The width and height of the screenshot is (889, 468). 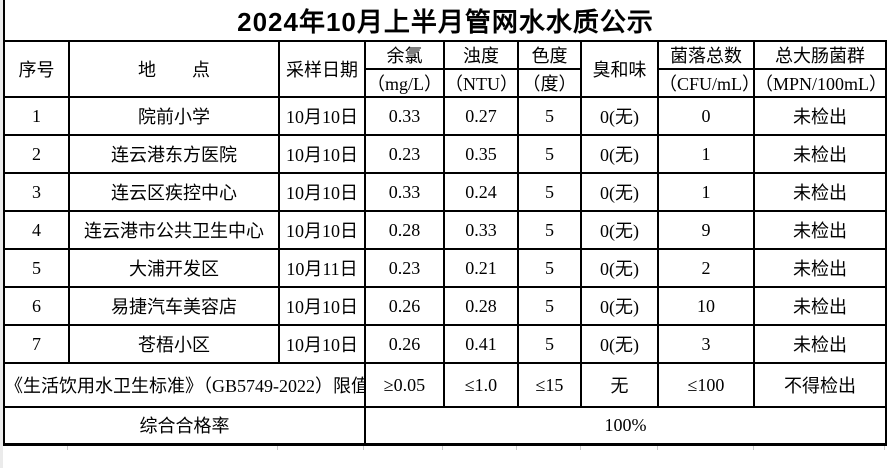 What do you see at coordinates (36, 344) in the screenshot?
I see `seq-cell: 7` at bounding box center [36, 344].